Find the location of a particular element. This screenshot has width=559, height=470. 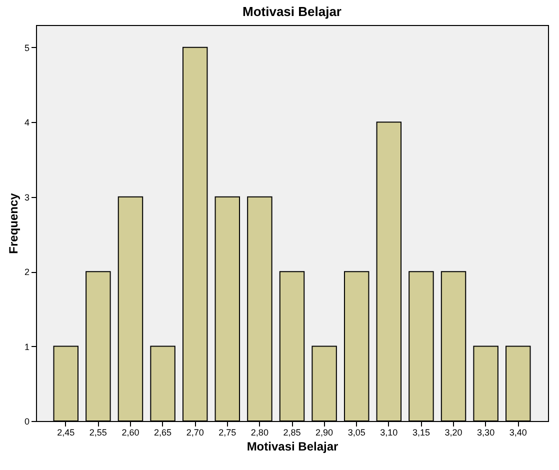

x-tick-label: 3,40 is located at coordinates (518, 433).